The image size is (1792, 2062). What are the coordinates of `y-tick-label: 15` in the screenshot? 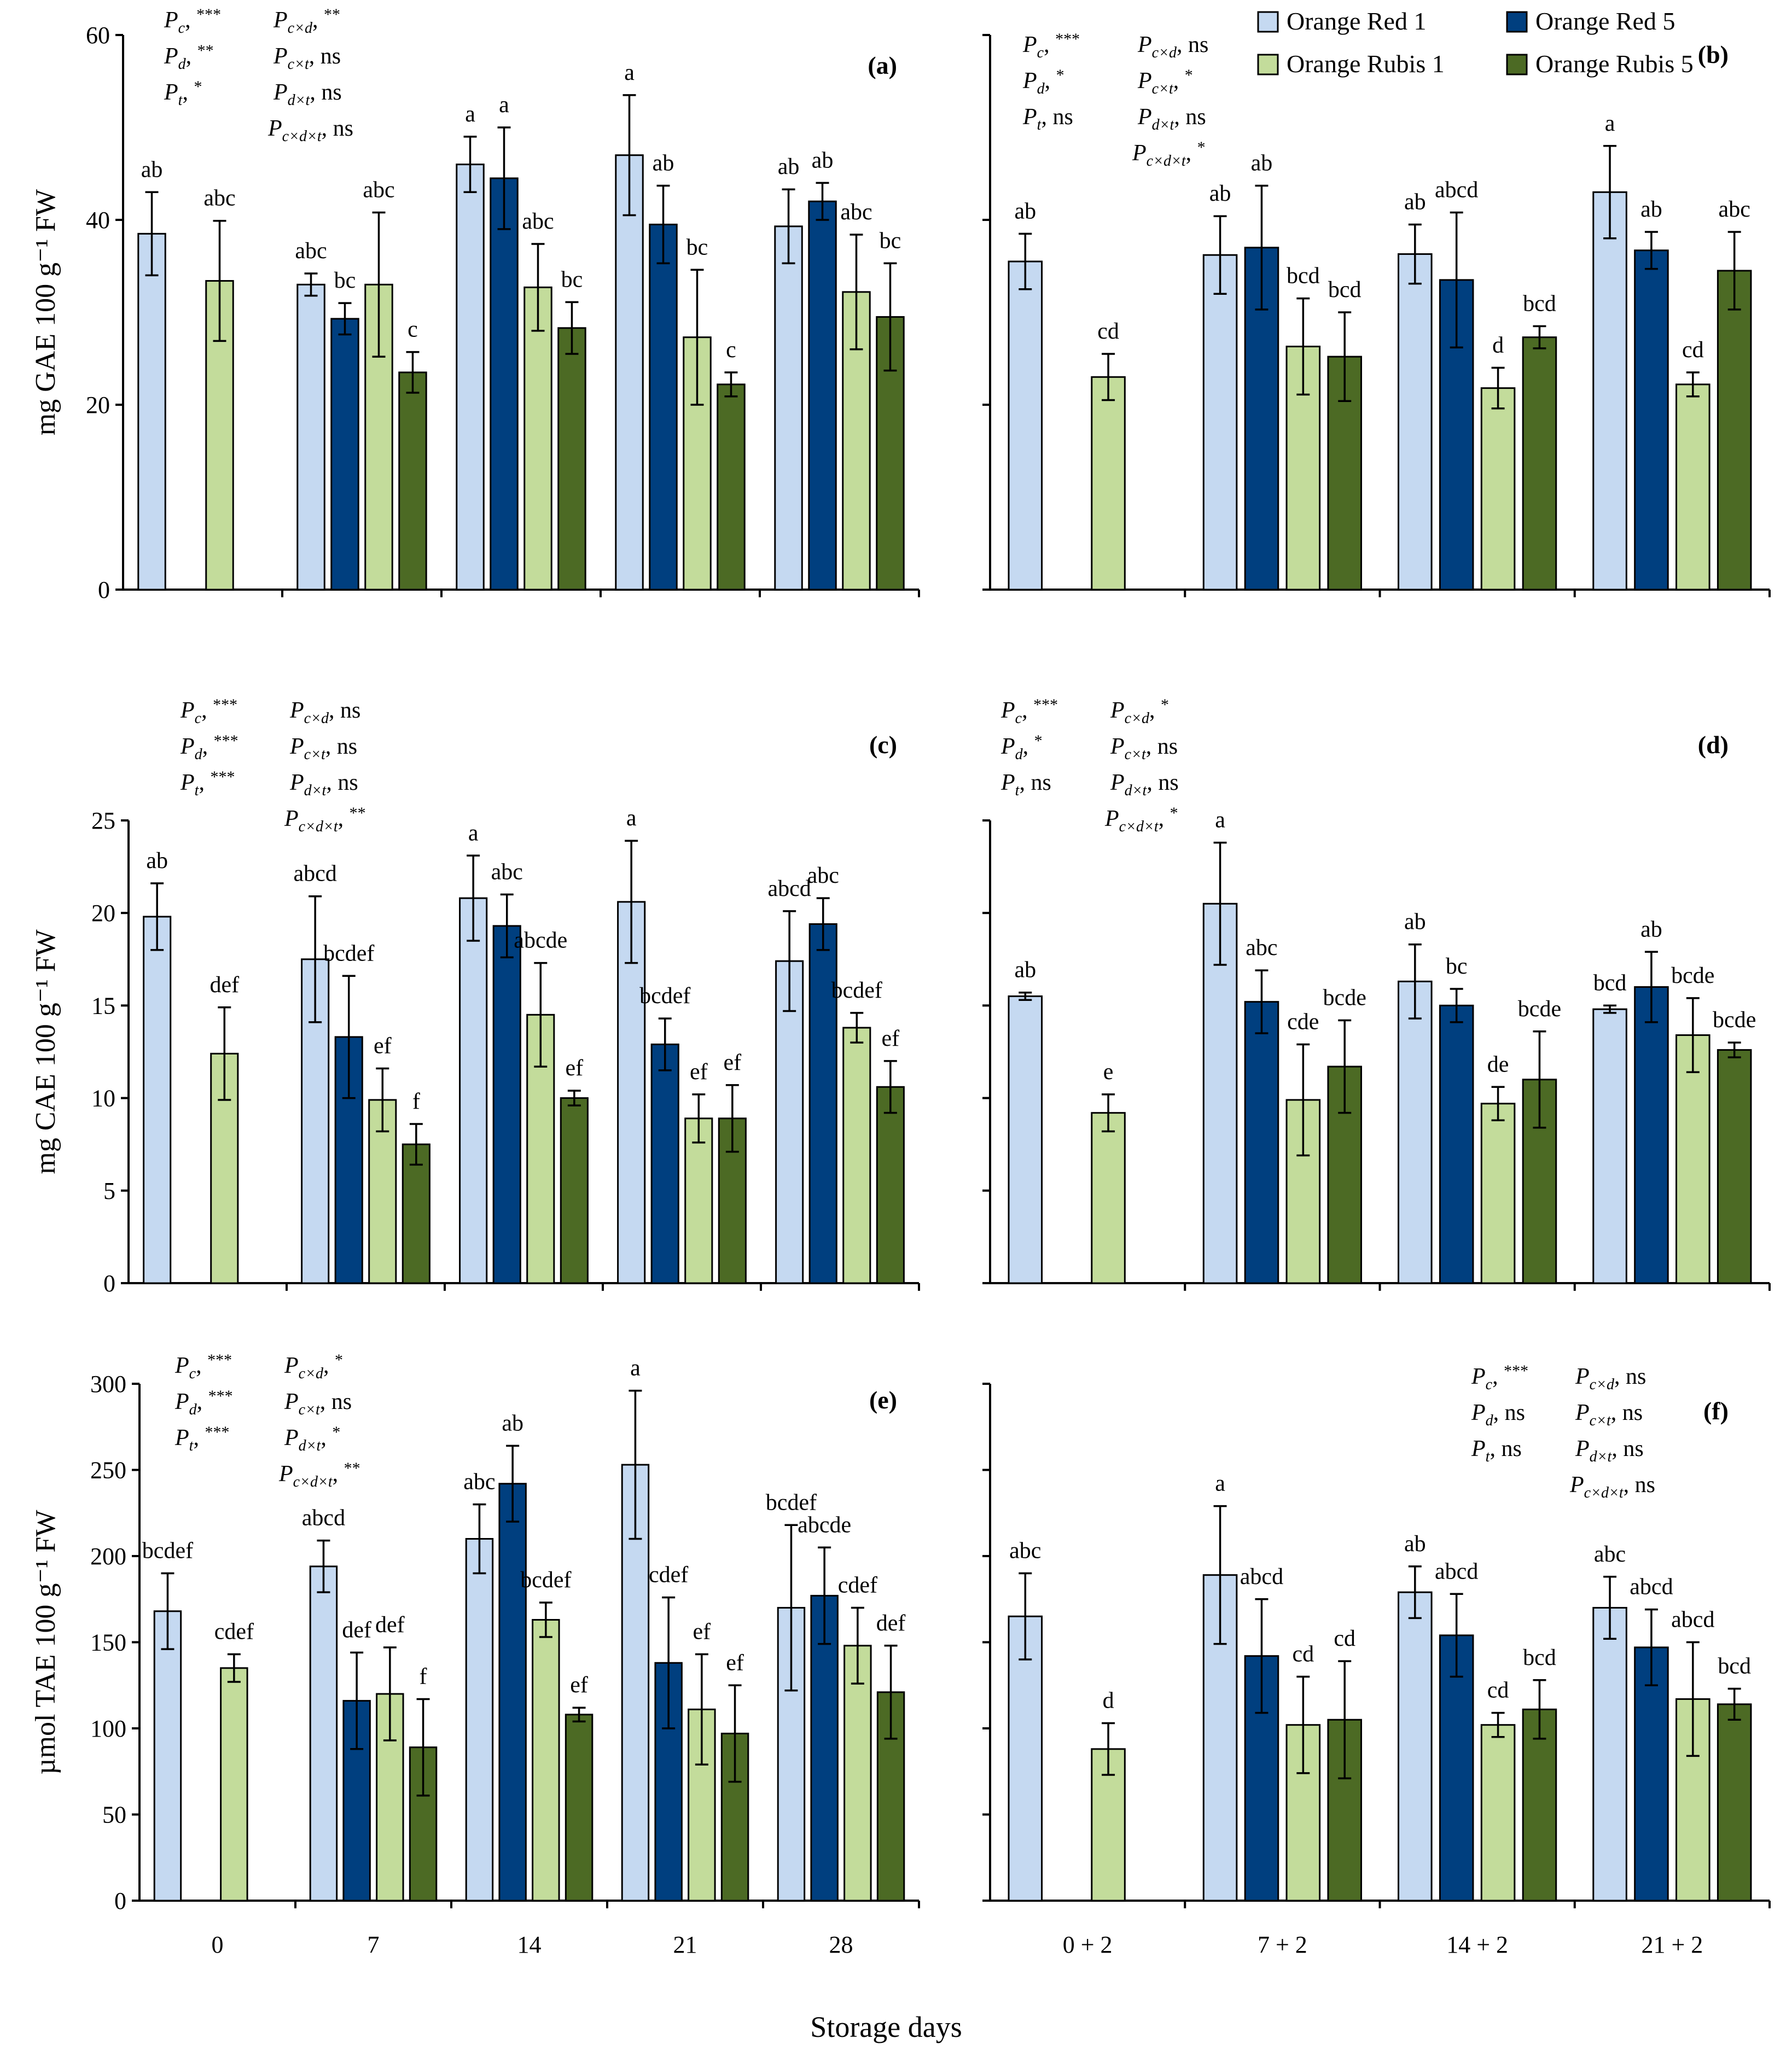 It's located at (103, 1006).